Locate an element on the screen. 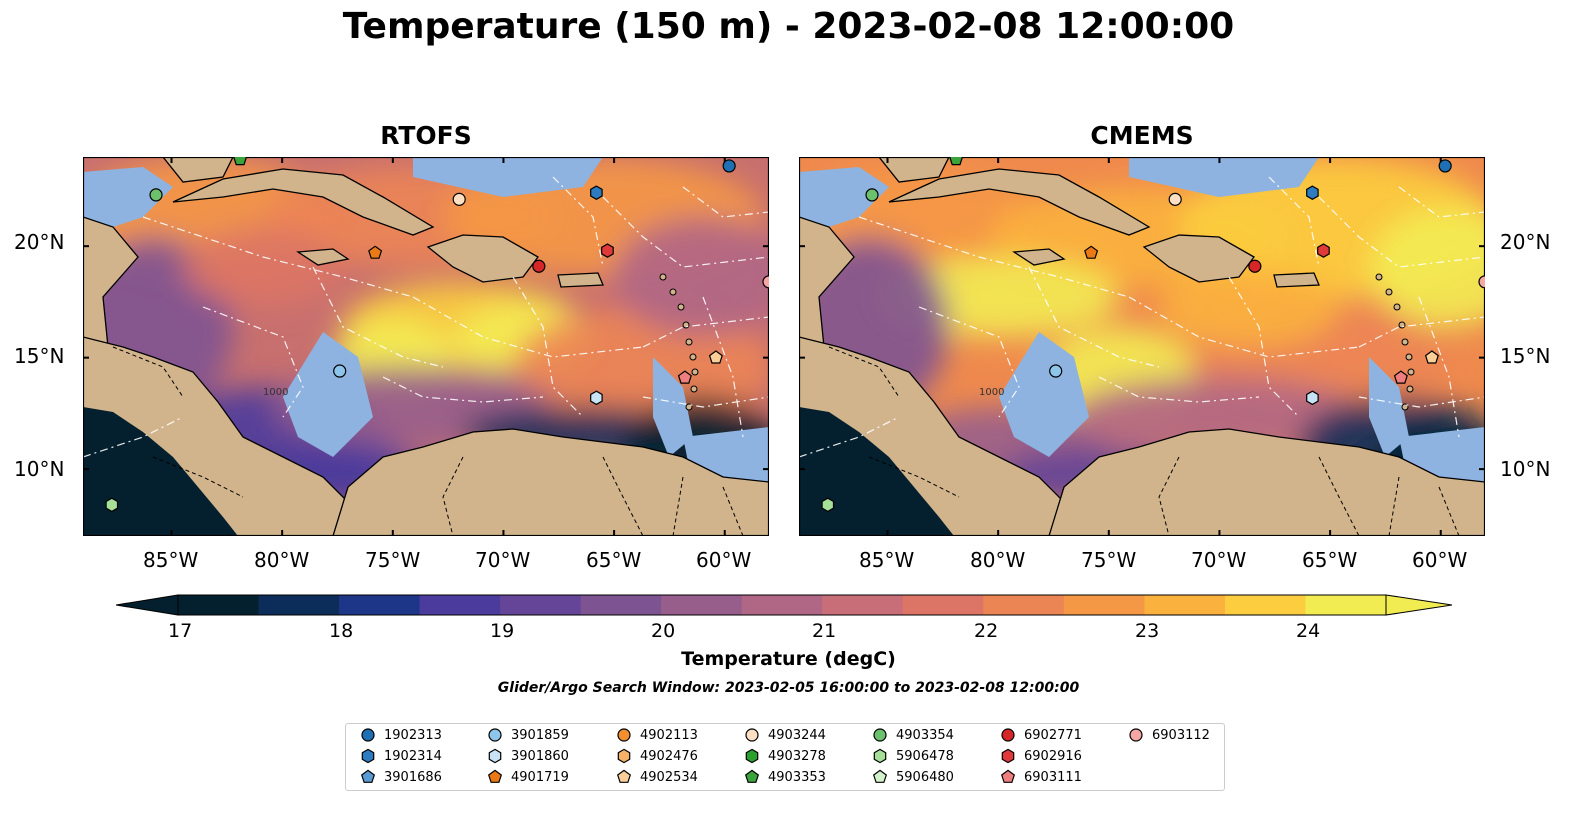  colorbar-tick-label: 20 is located at coordinates (663, 631).